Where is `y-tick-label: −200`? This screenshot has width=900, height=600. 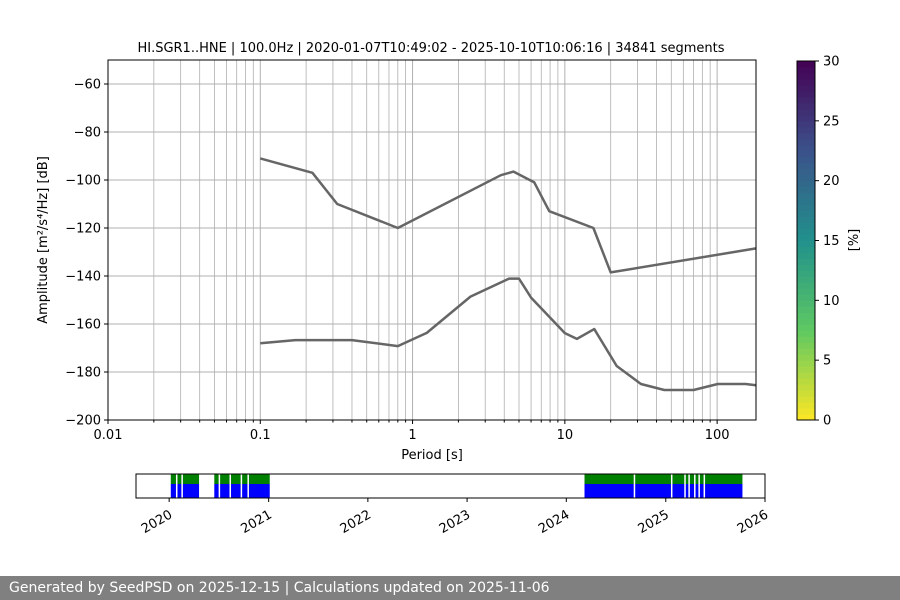
y-tick-label: −200 is located at coordinates (83, 421).